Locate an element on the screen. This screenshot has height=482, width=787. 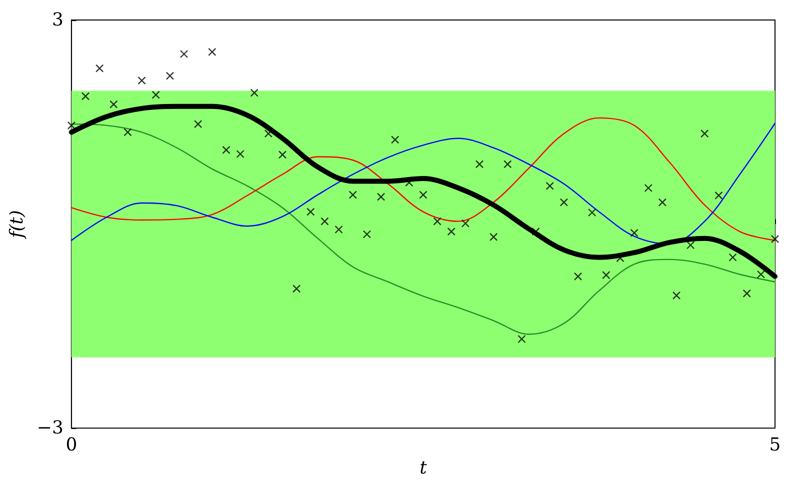
x-axis-title: t is located at coordinates (424, 468).